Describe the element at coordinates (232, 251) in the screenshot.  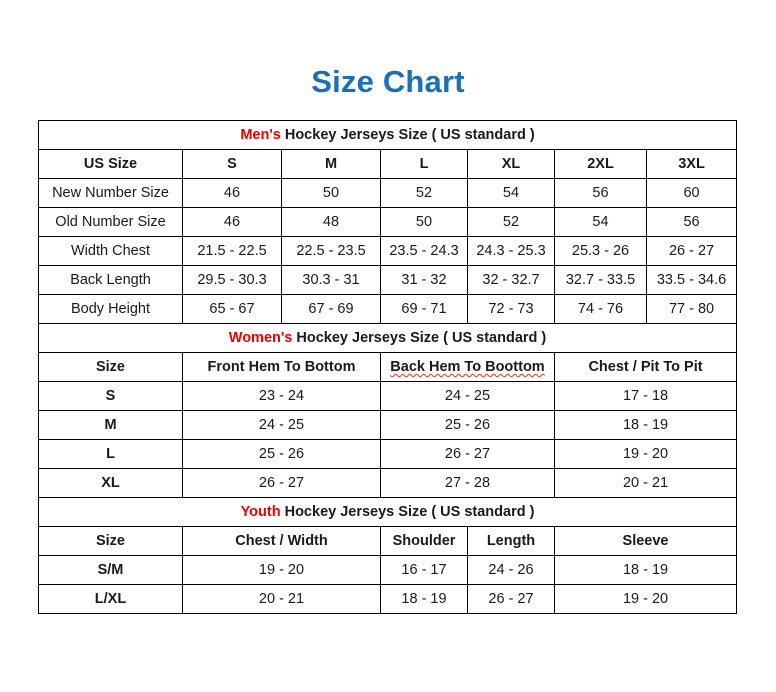
I see `cell-mens-2-0: 21.5 - 22.5` at that location.